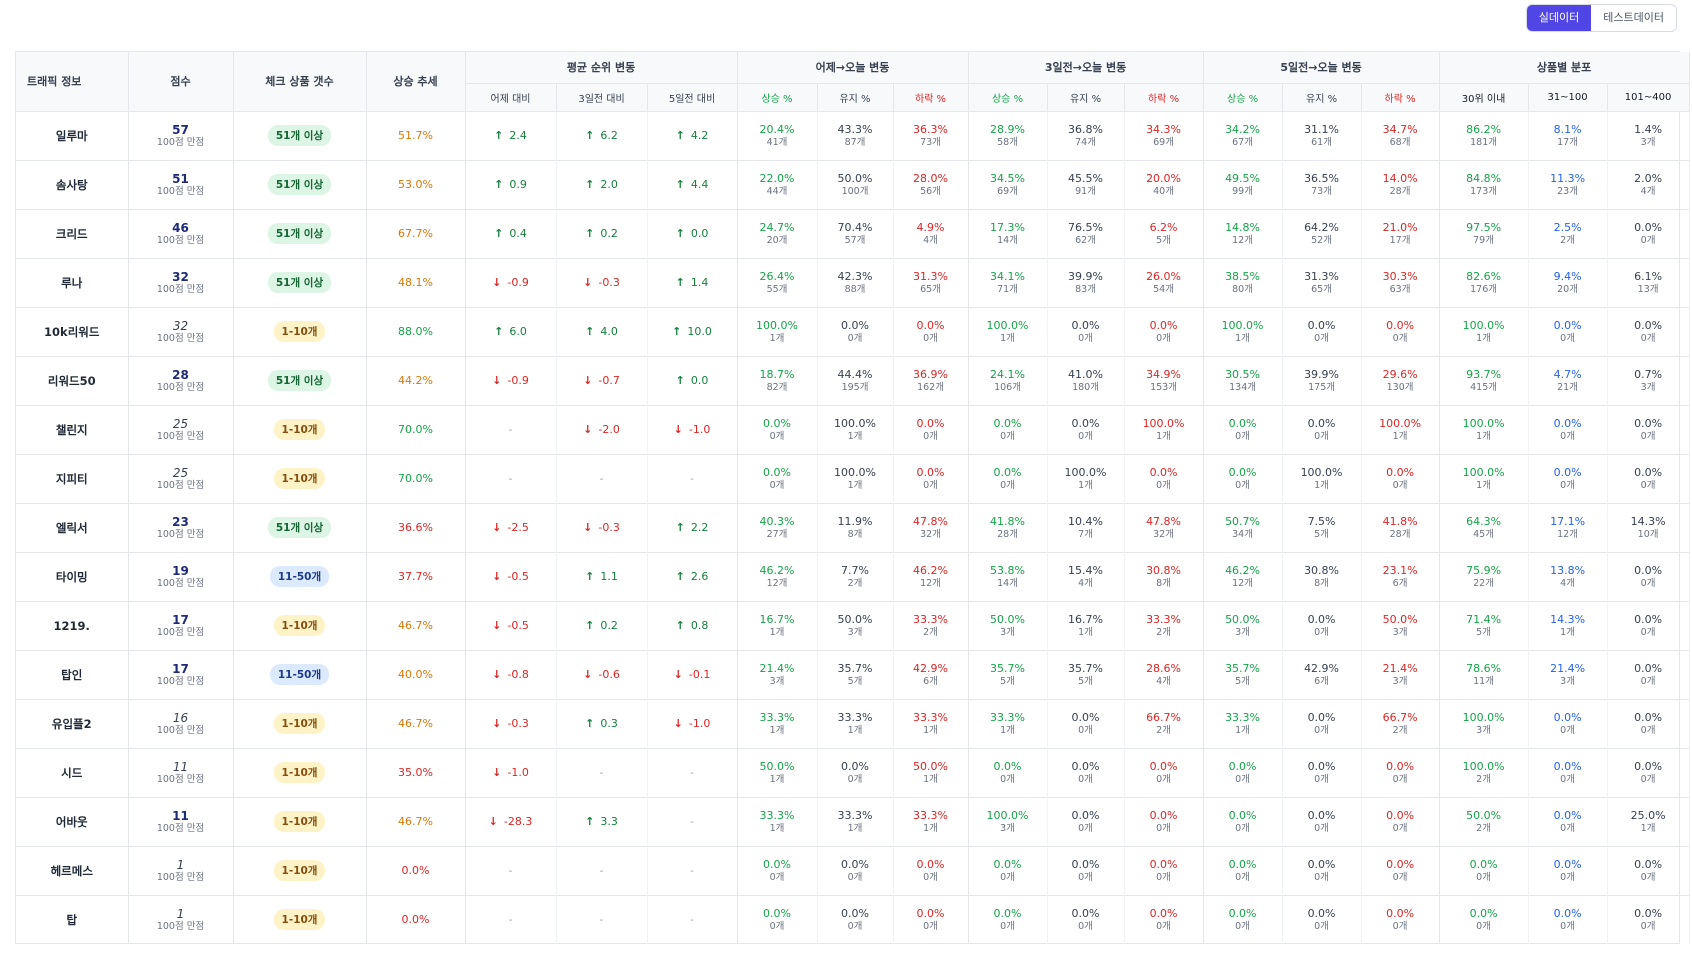 The height and width of the screenshot is (961, 1692). I want to click on distribution-cell: 14.3% 1개, so click(1568, 625).